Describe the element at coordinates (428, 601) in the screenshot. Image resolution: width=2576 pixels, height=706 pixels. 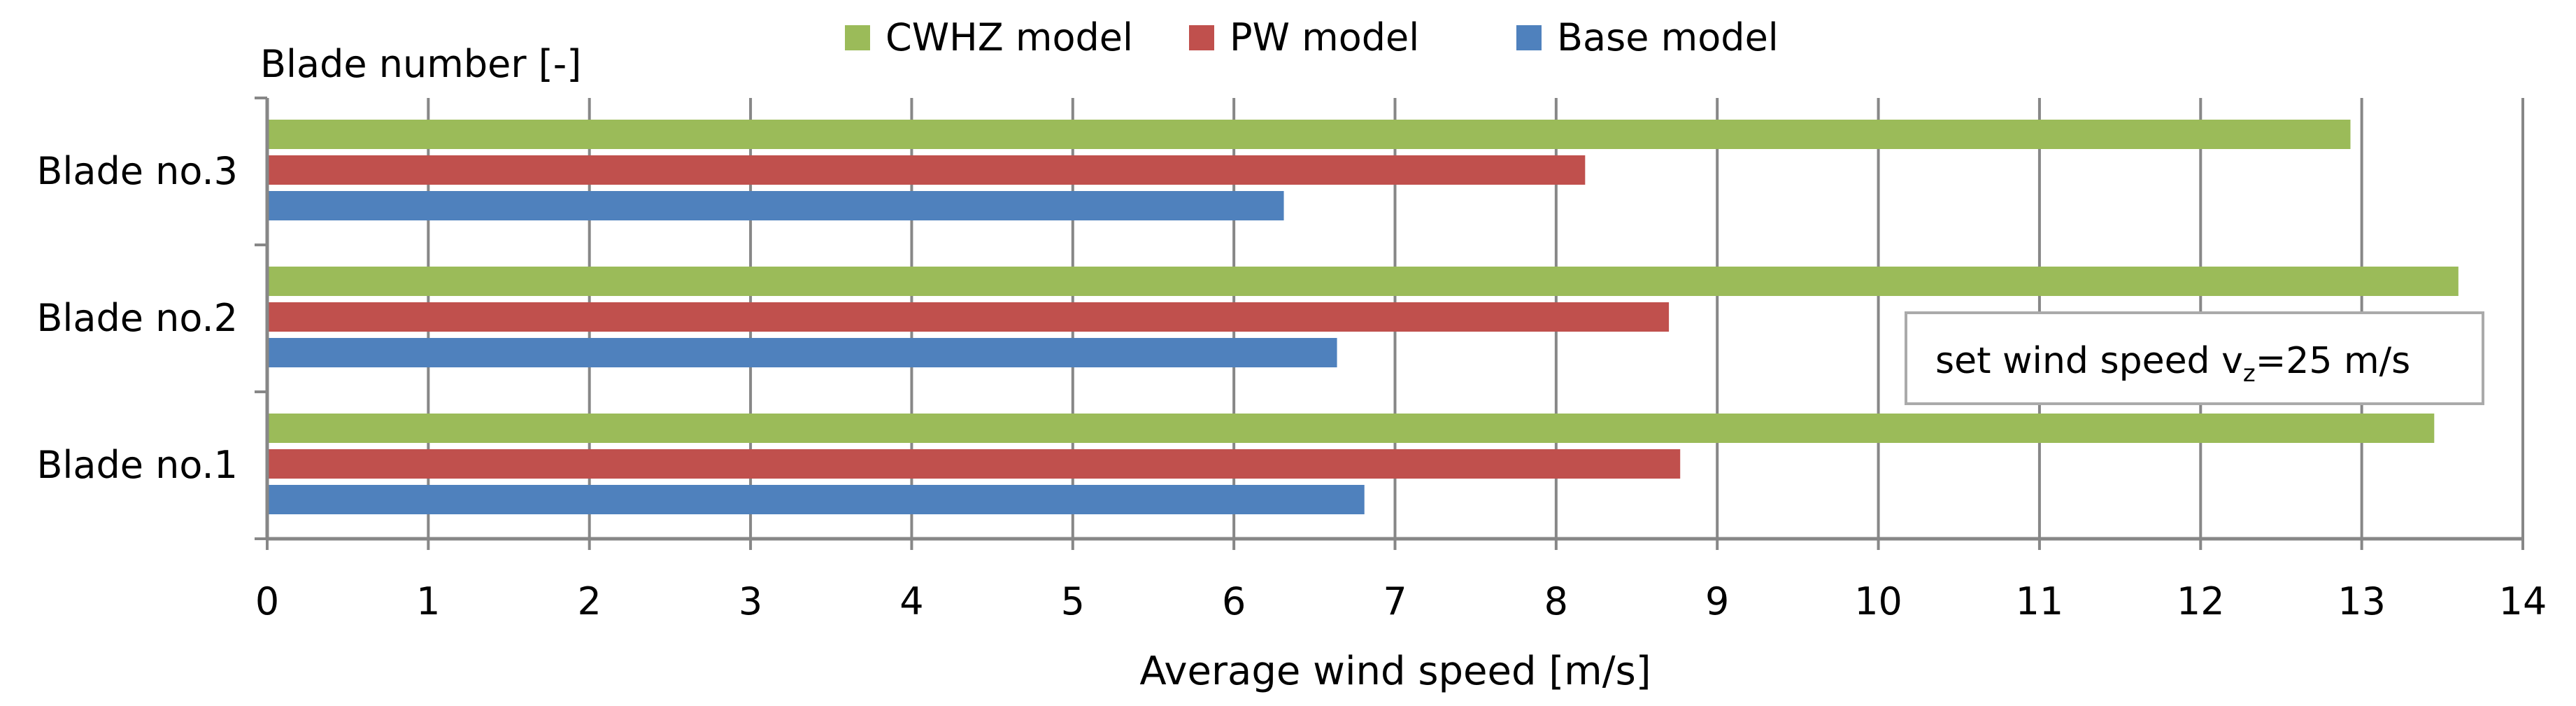
I see `x-tick-label-1: 1` at that location.